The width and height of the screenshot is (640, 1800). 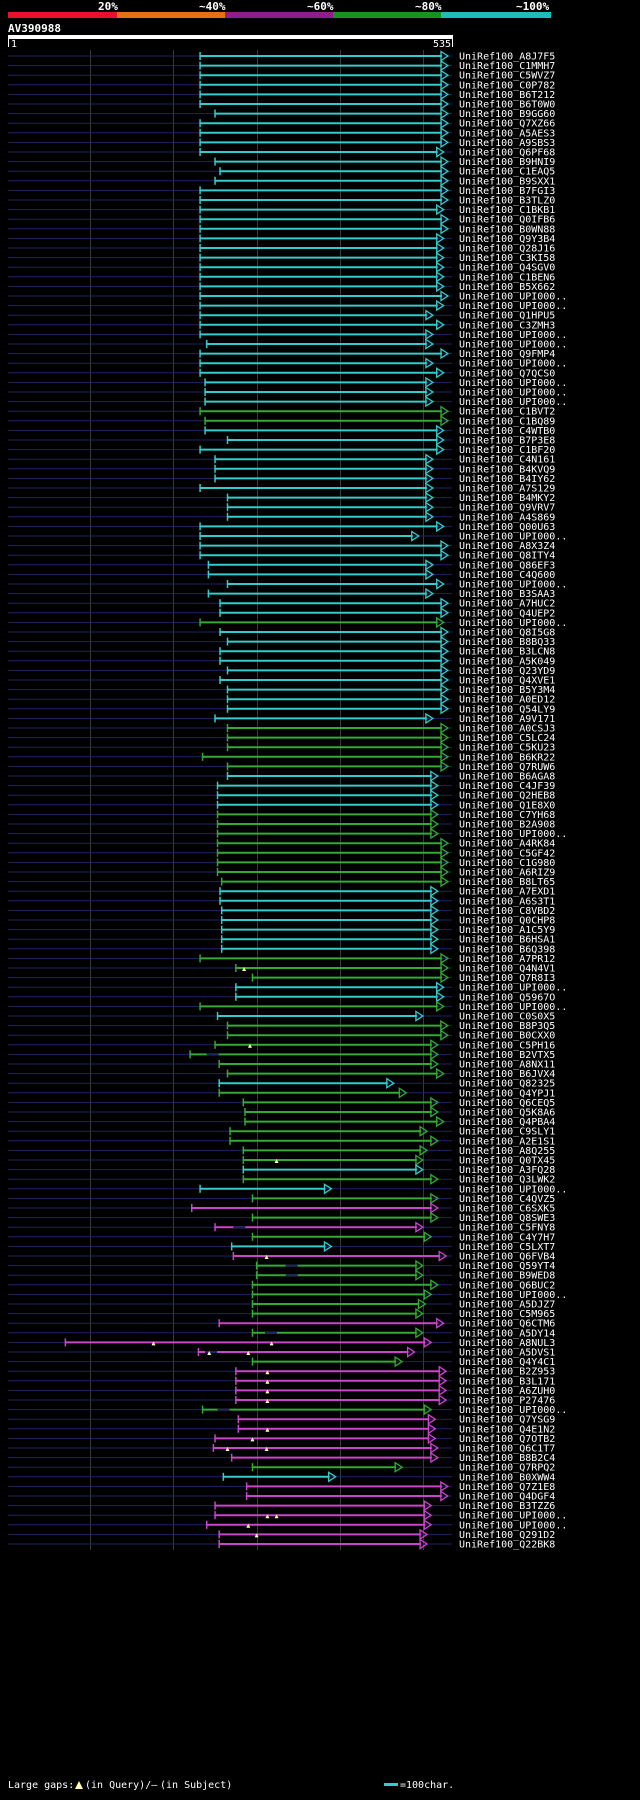 What do you see at coordinates (507, 1065) in the screenshot?
I see `hit-label: UniRef100_A8NX11` at bounding box center [507, 1065].